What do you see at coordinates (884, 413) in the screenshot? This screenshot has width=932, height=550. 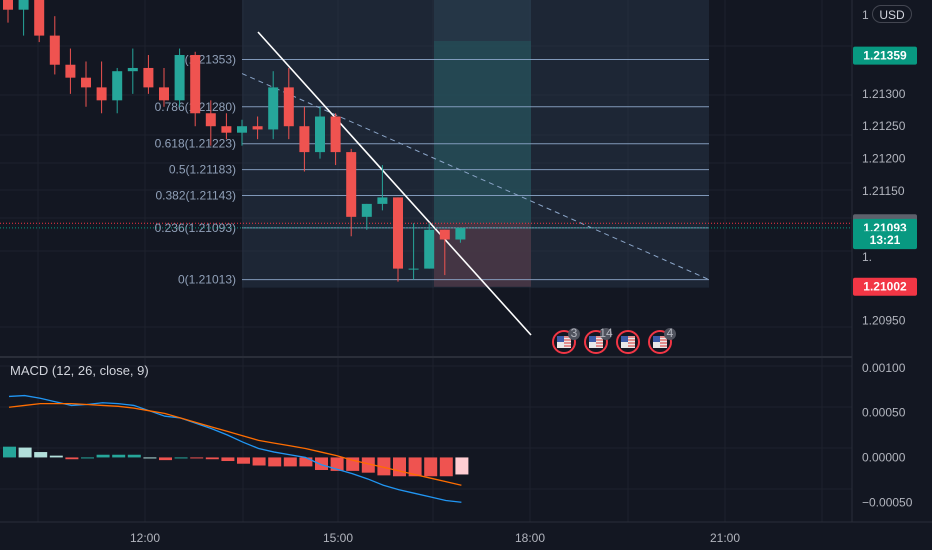 I see `macd-tick-label: 0.00050` at bounding box center [884, 413].